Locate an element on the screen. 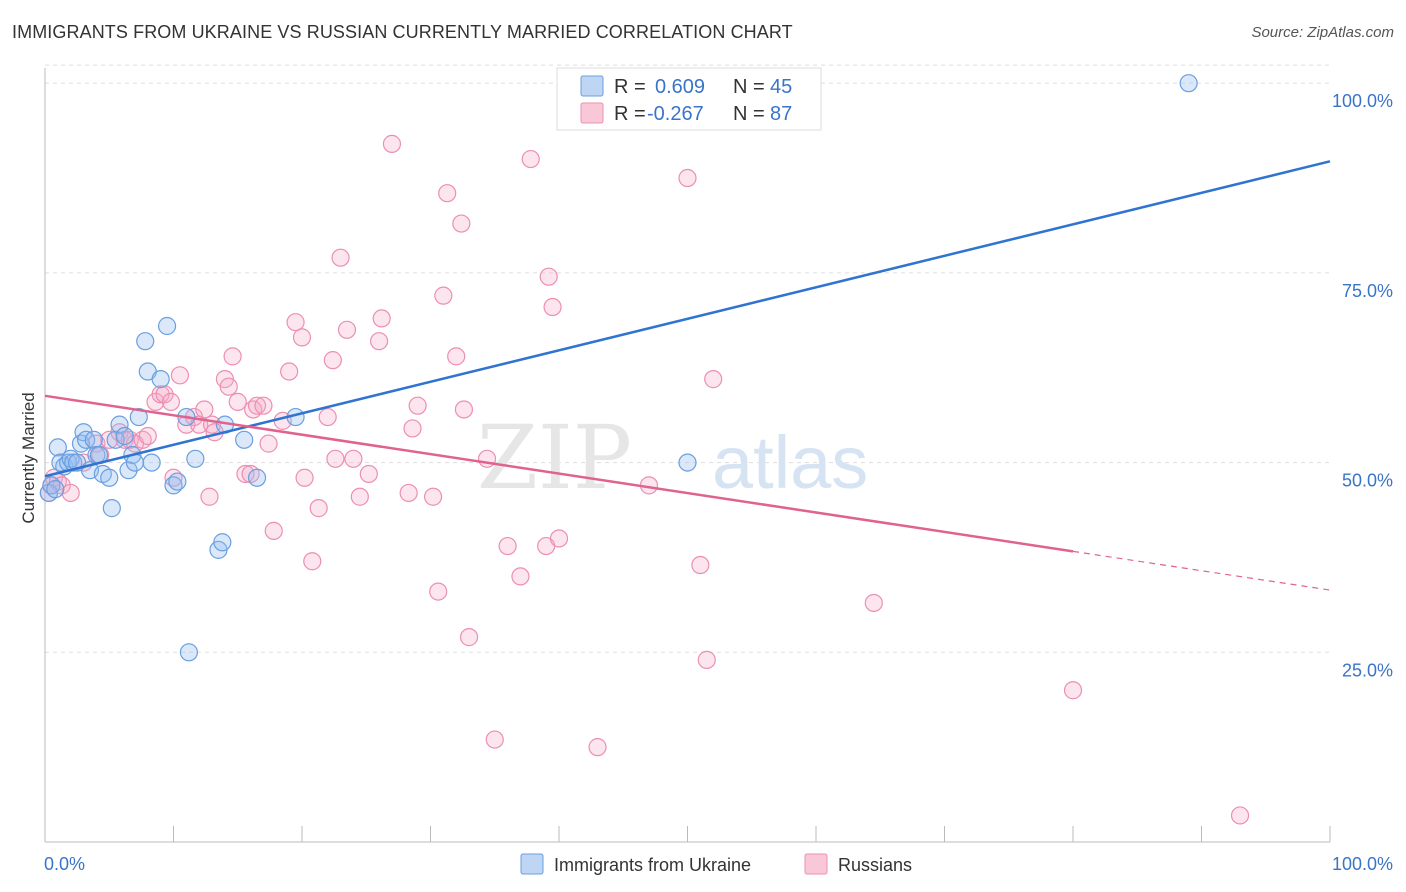  n-value-russians: 87 is located at coordinates (781, 114).